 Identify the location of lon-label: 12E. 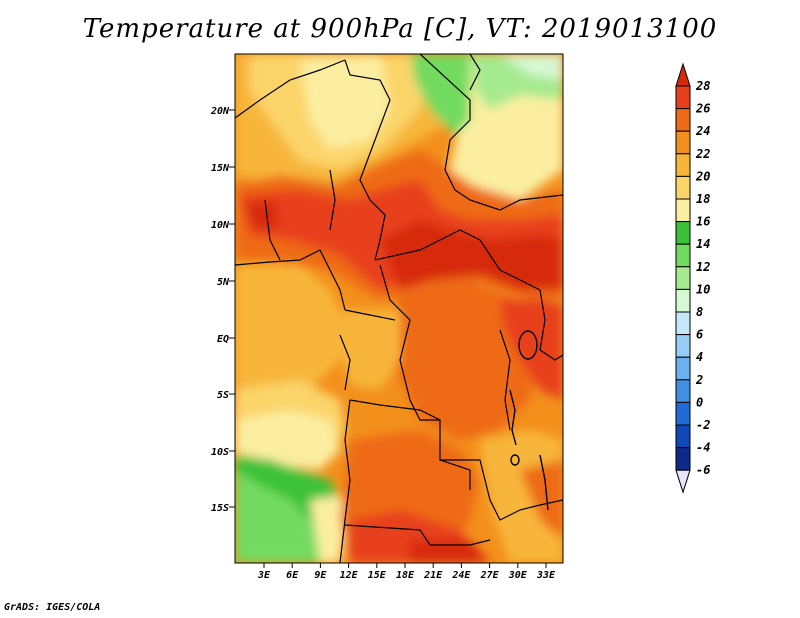
(349, 575).